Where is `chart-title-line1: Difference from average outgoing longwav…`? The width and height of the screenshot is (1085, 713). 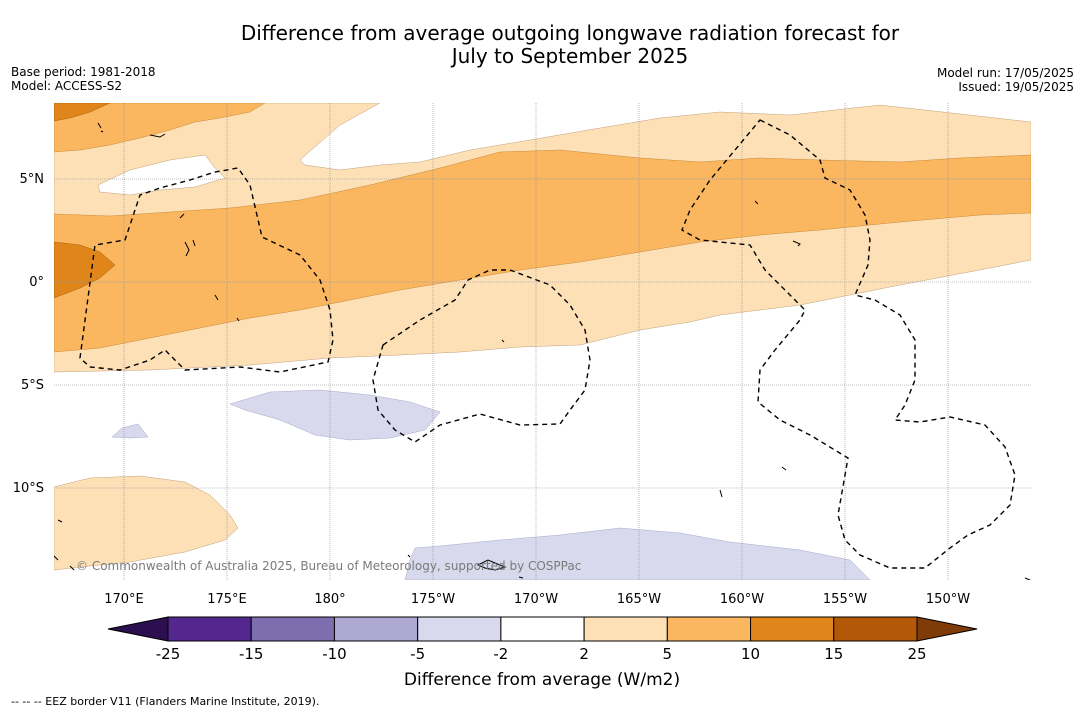
chart-title-line1: Difference from average outgoing longwav… is located at coordinates (570, 33).